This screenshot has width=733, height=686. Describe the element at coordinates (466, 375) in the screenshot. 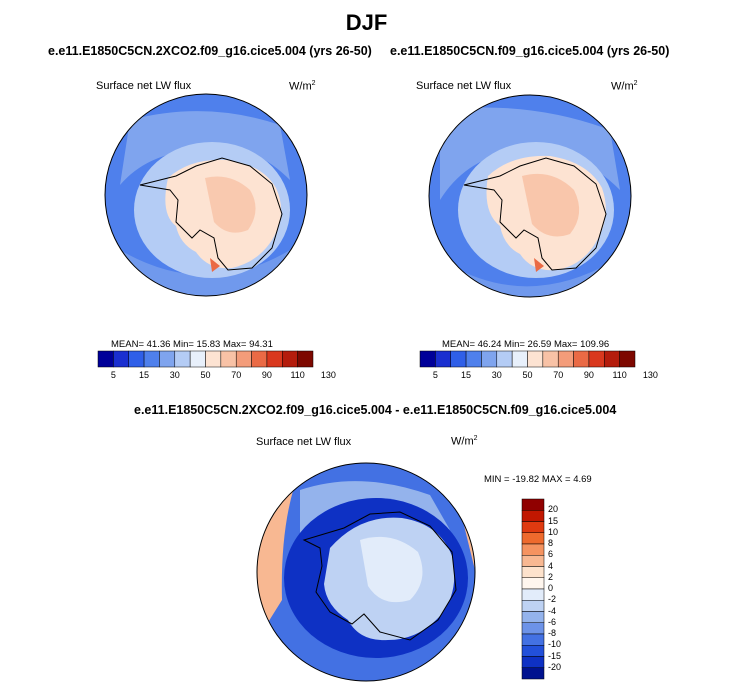

I see `panel2-colorbar-tick-label: 15` at that location.